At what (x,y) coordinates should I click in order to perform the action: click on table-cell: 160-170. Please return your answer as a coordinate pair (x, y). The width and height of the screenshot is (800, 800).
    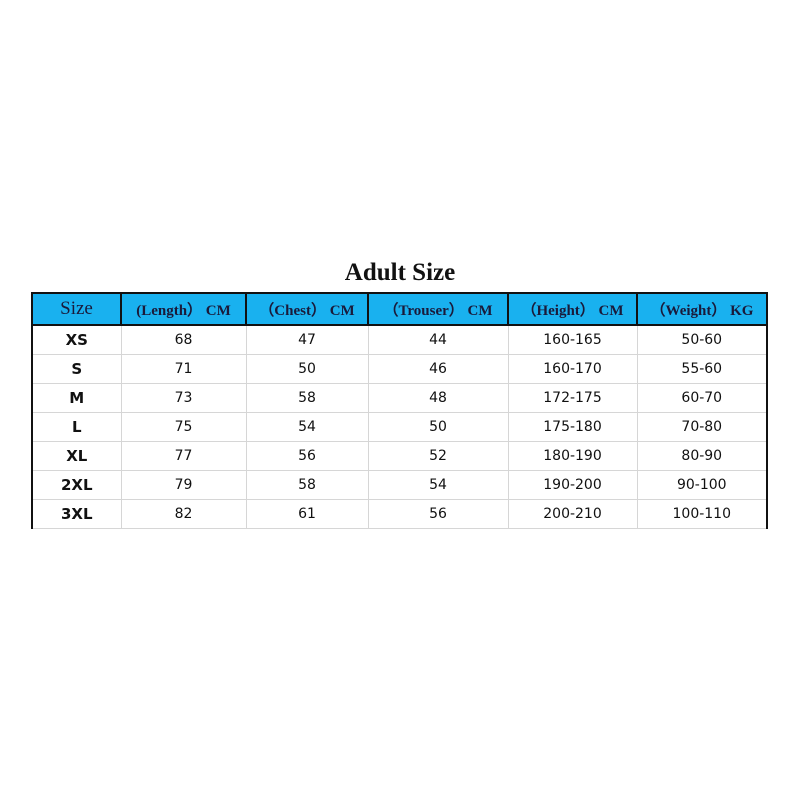
    Looking at the image, I should click on (572, 369).